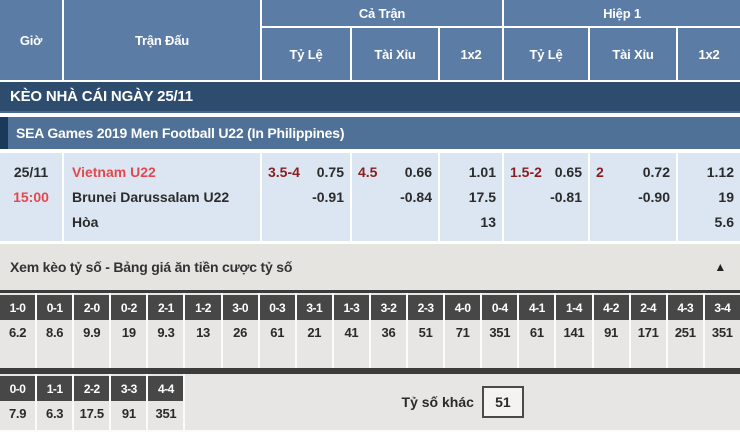  Describe the element at coordinates (114, 172) in the screenshot. I see `home-team-link: Vietnam U22` at that location.